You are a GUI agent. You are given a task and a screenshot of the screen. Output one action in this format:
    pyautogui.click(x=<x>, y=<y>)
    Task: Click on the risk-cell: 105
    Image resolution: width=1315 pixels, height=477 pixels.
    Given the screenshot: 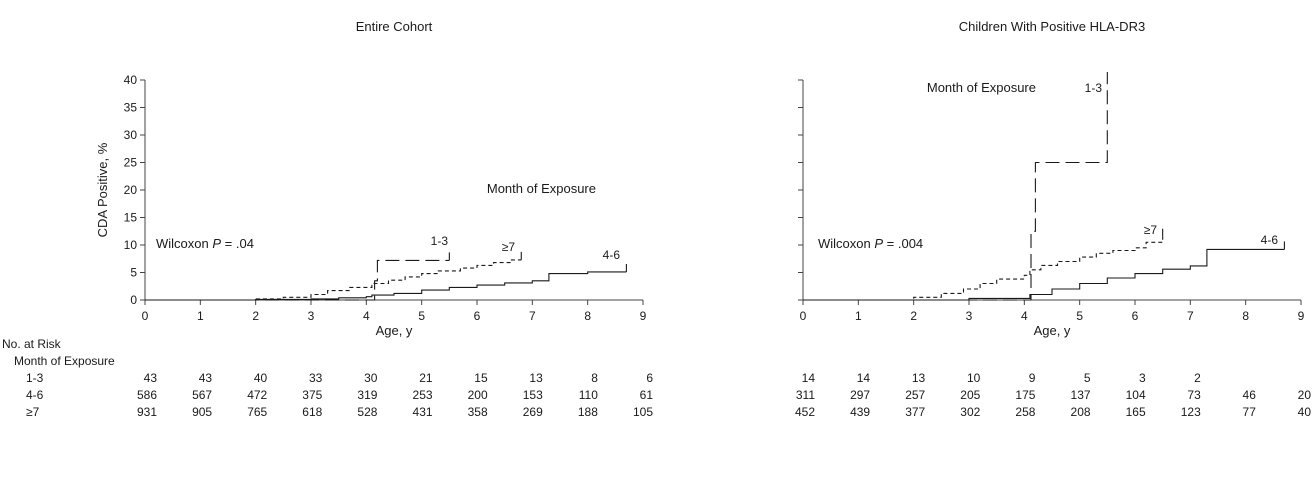 What is the action you would take?
    pyautogui.click(x=643, y=412)
    